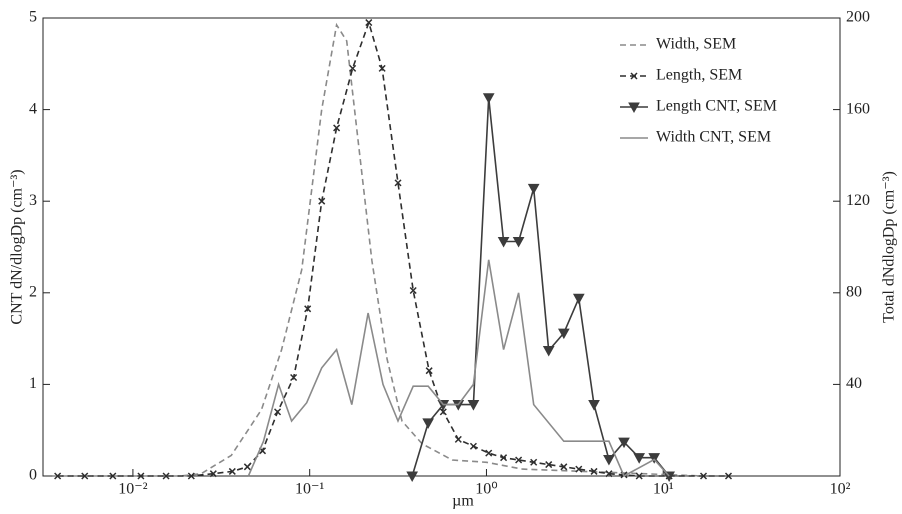 This screenshot has height=514, width=902. I want to click on y2-tick-label: 200, so click(858, 17).